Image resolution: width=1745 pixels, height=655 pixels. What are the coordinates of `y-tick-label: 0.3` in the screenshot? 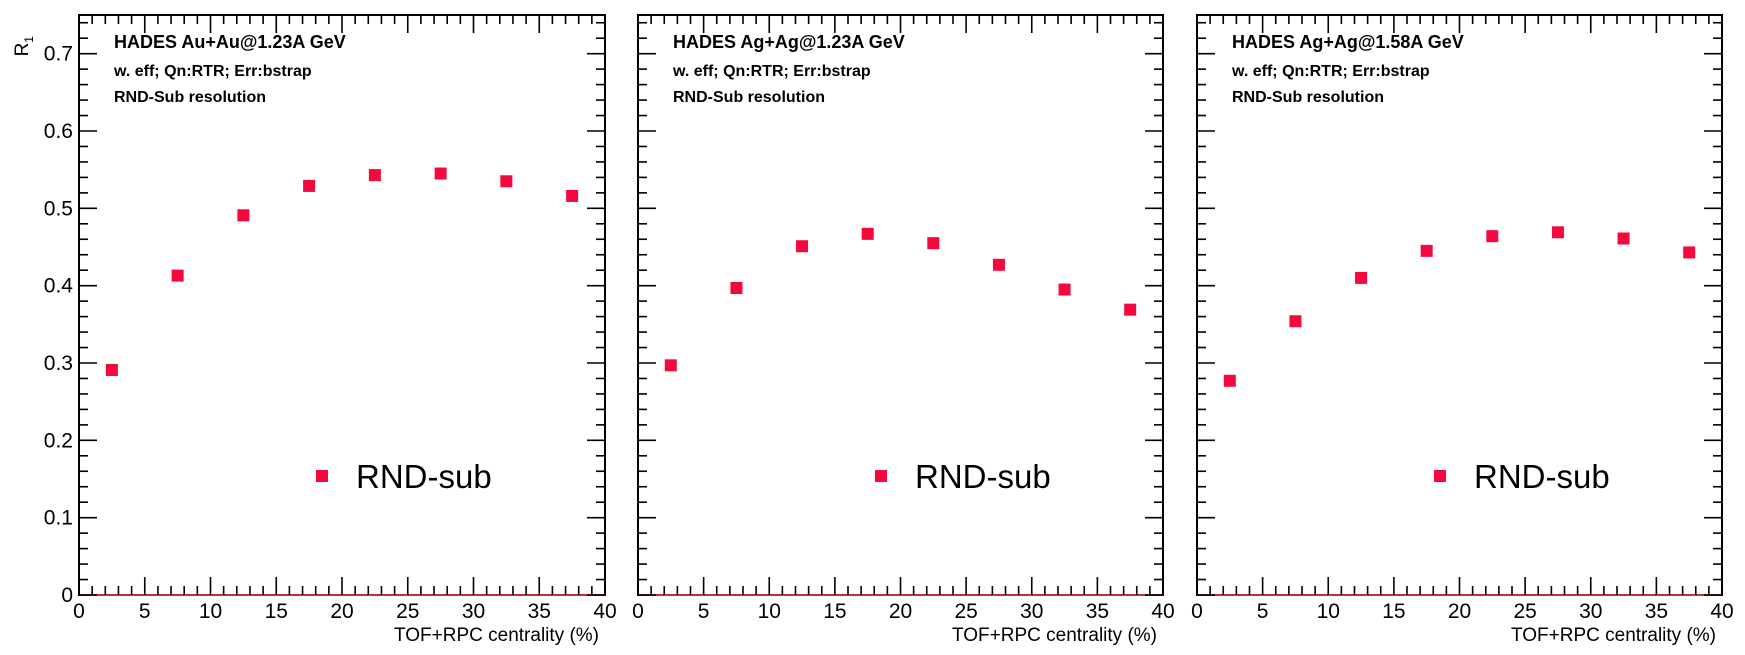 It's located at (58, 363).